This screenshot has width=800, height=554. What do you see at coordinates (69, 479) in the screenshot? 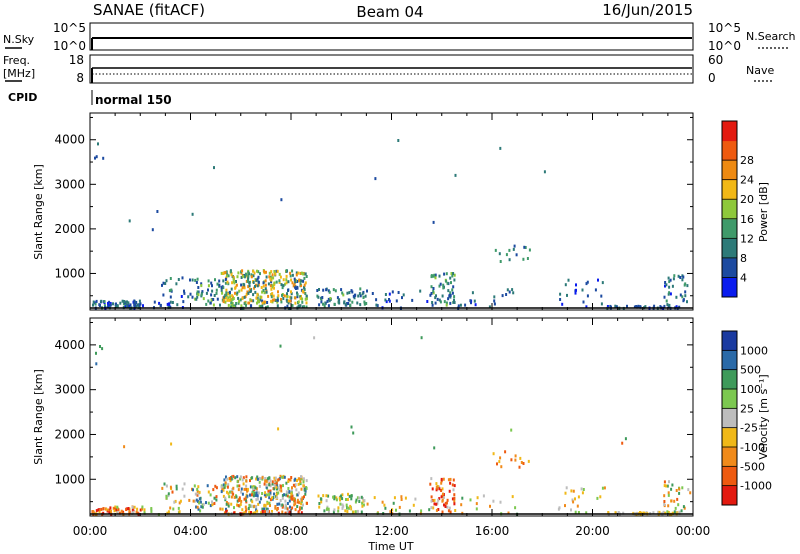
I see `y-tick-label: 1000` at bounding box center [69, 479].